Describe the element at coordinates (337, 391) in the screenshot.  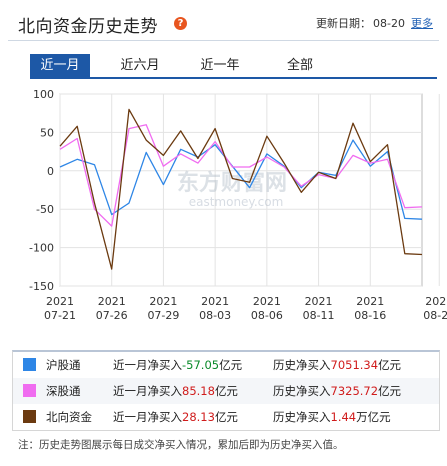
I see `legend-history-net: 历史净买入7325.72亿元` at that location.